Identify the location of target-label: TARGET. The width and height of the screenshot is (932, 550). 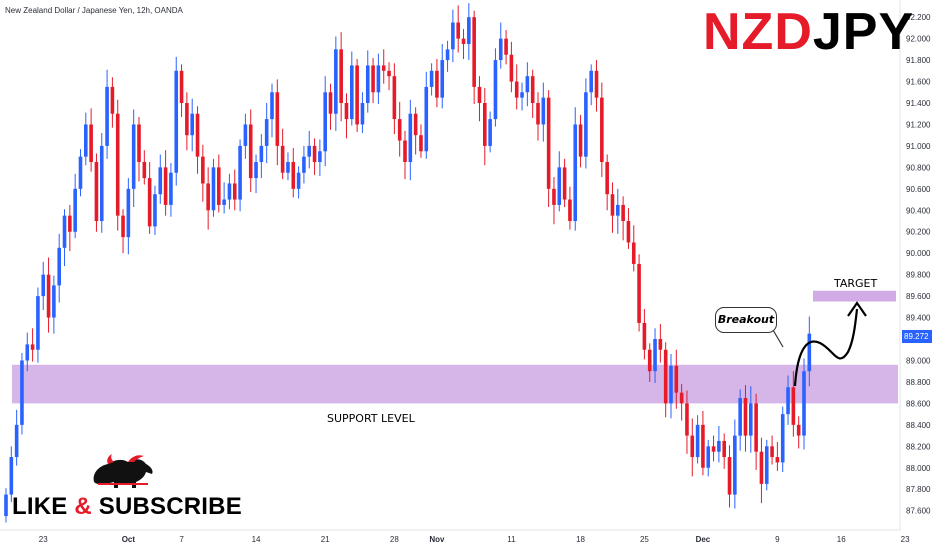
(856, 283).